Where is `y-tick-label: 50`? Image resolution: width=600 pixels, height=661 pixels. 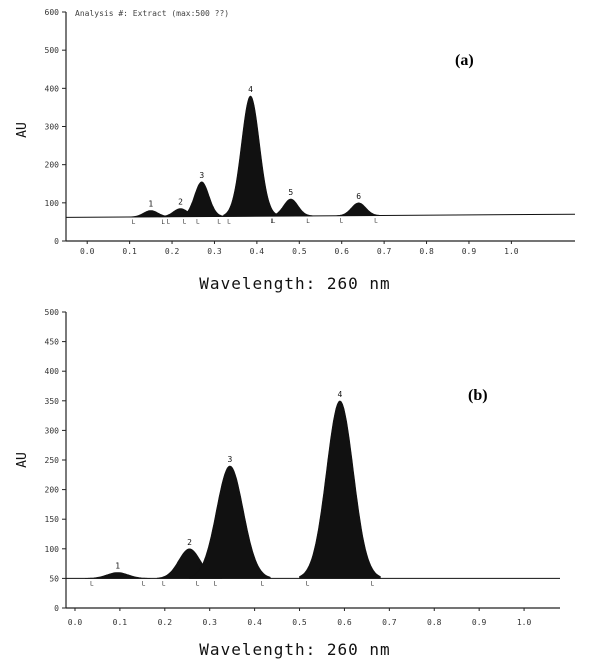 y-tick-label: 50 is located at coordinates (54, 578).